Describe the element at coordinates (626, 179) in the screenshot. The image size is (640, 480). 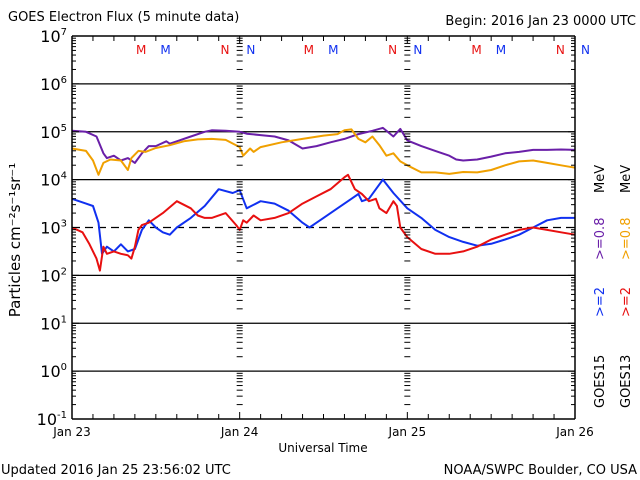
I see `legend-goes13-unit: MeV` at that location.